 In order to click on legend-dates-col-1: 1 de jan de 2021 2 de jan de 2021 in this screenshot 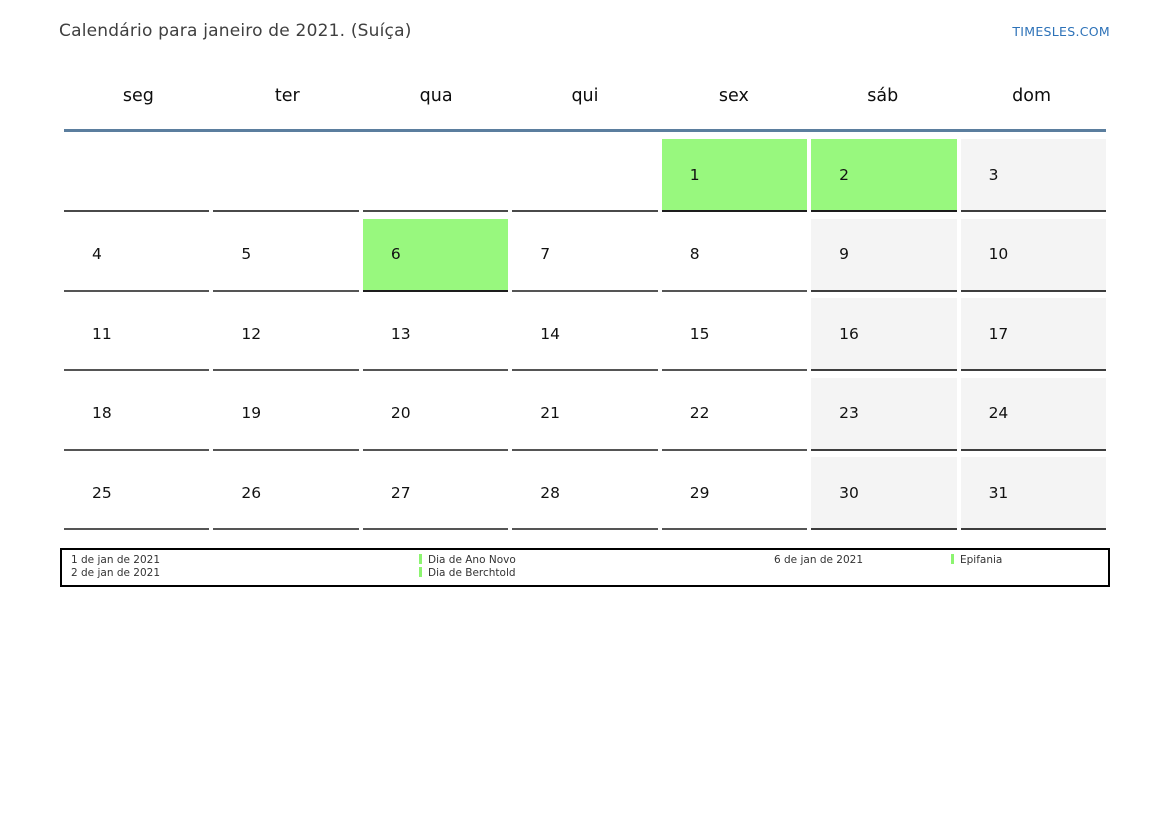, I will do `click(115, 567)`.